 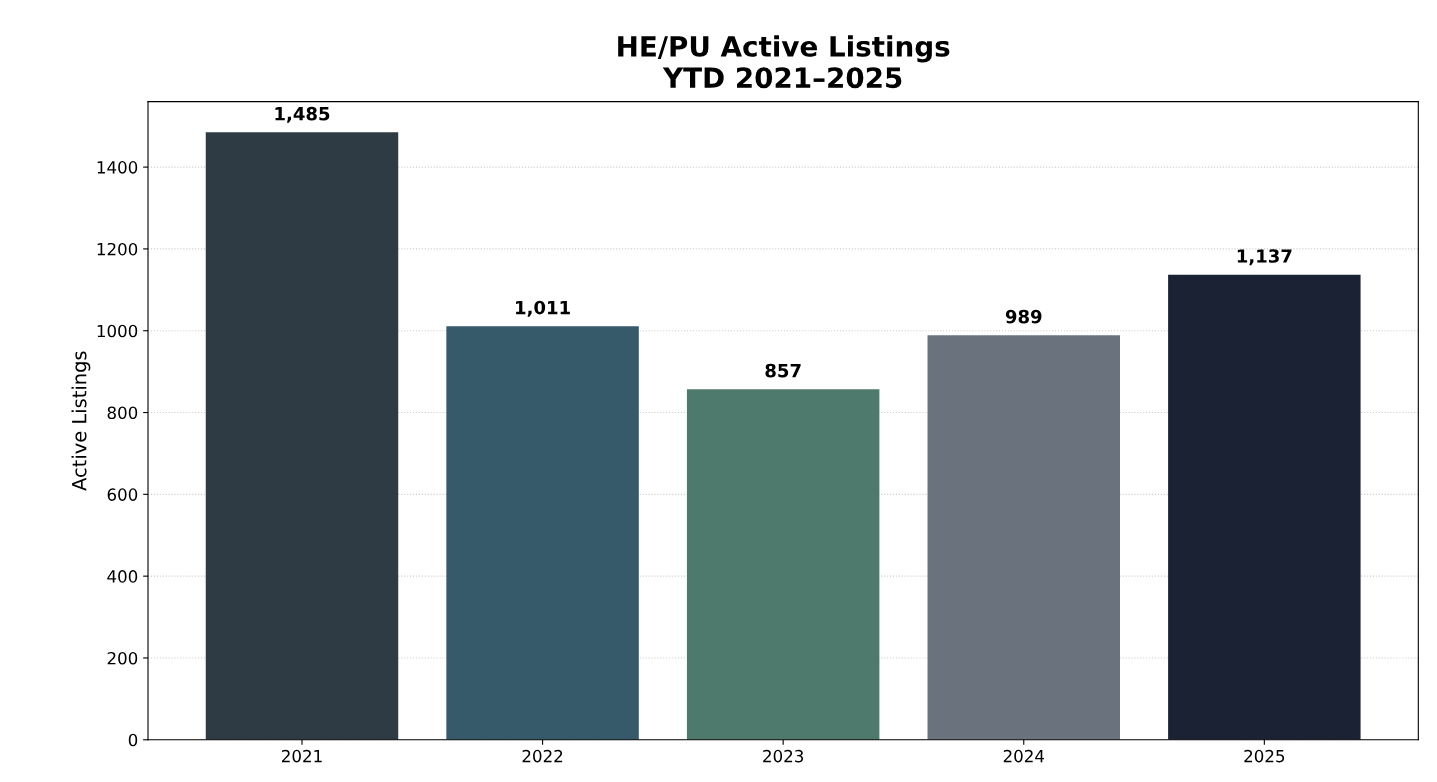 What do you see at coordinates (302, 756) in the screenshot?
I see `x-tick-label: 2021` at bounding box center [302, 756].